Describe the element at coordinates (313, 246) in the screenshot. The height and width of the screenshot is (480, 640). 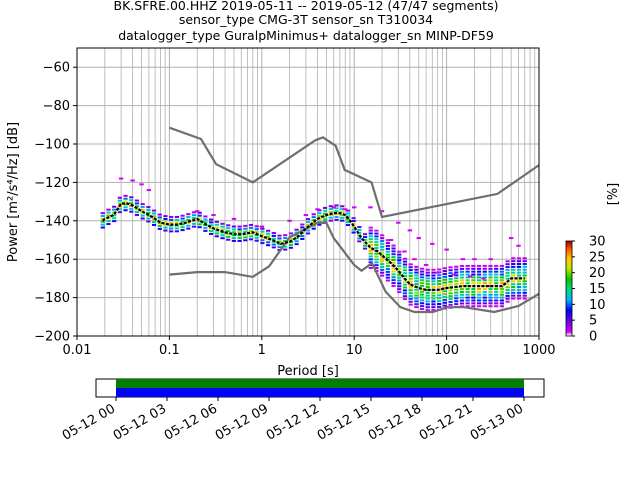
I see `mode-line` at that location.